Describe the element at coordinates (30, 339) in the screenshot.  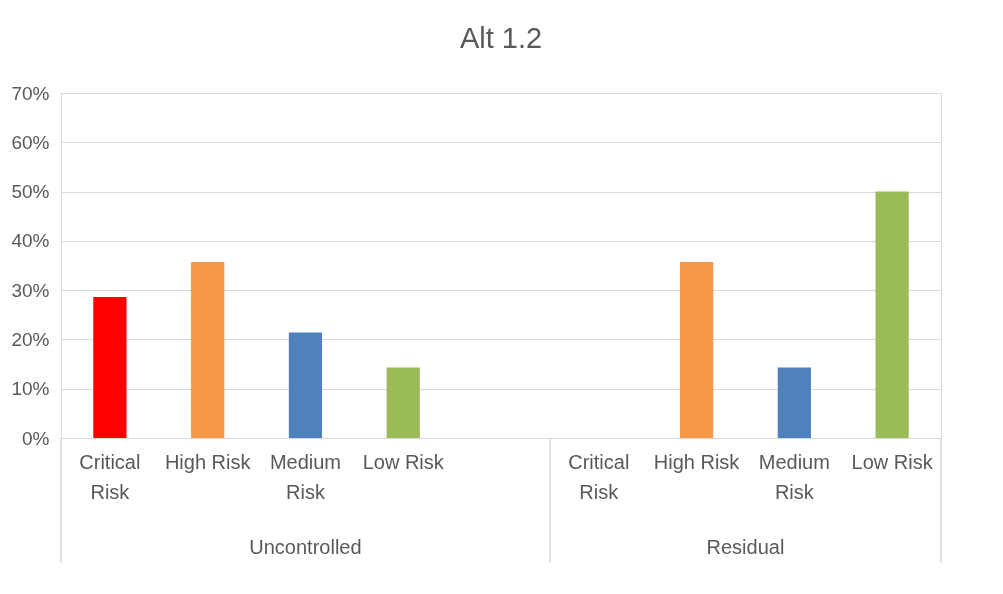
I see `y-tick-label: 20%` at that location.